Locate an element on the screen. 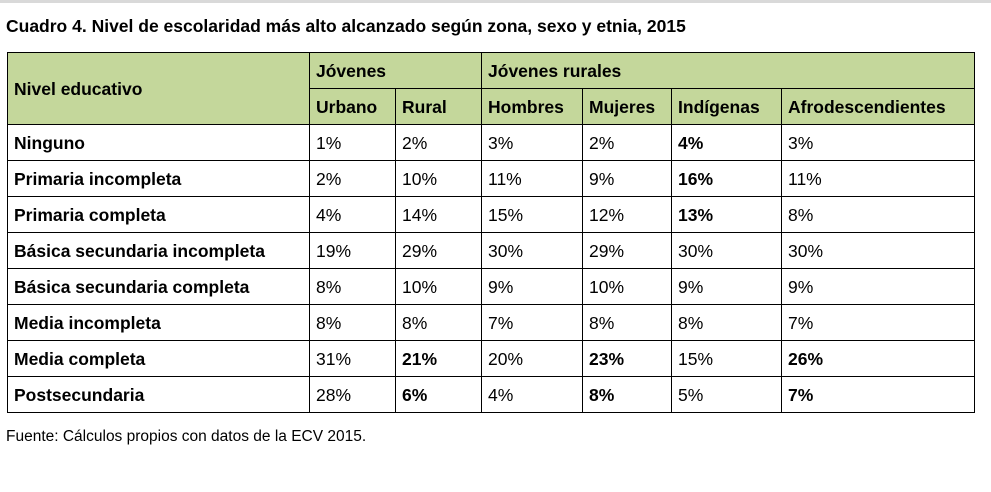  column-header-afrodescendientes: Afrodescendientes is located at coordinates (878, 106).